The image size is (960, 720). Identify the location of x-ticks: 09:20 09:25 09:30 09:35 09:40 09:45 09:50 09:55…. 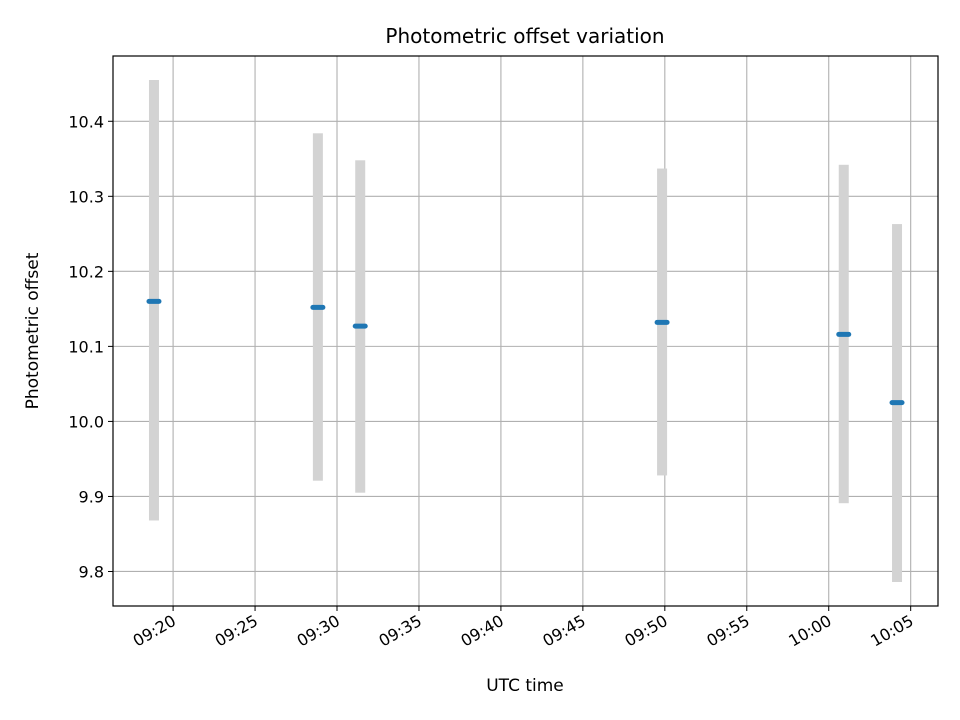
(523, 628).